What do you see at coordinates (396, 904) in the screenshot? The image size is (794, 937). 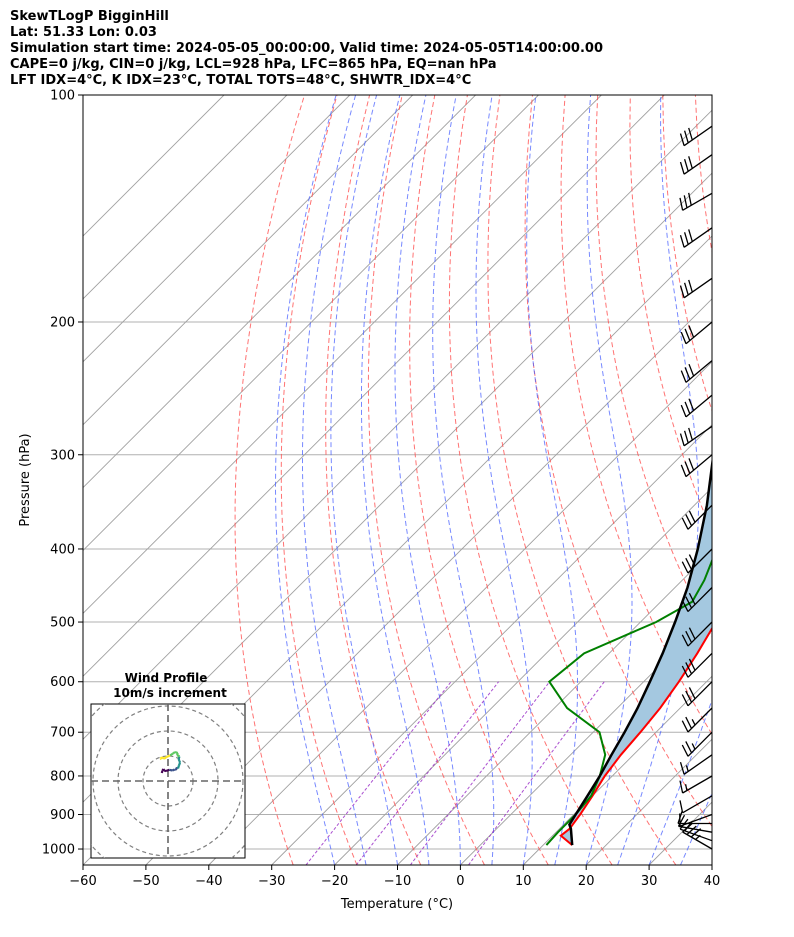 I see `x-axis-label: Temperature (°C)` at bounding box center [396, 904].